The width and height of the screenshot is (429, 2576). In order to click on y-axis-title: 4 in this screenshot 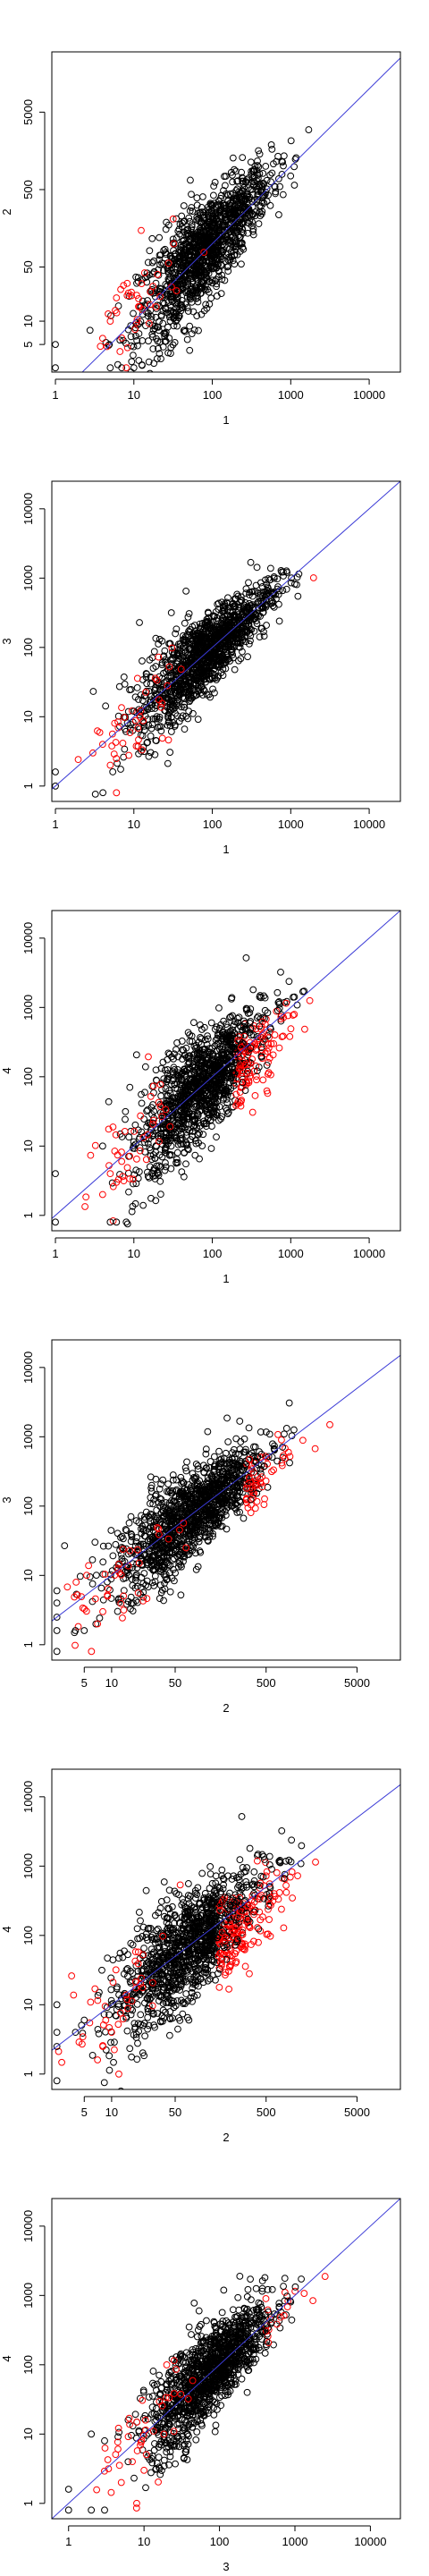, I will do `click(7, 1070)`.